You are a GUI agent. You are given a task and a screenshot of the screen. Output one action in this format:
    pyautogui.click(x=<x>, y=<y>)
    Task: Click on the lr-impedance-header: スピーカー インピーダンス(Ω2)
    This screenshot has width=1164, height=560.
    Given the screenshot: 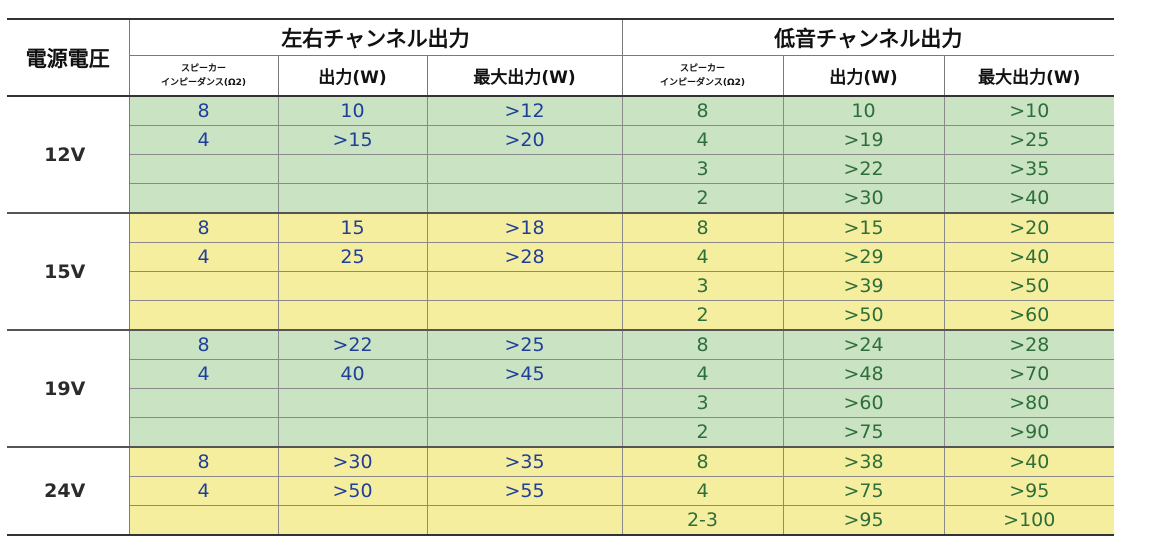 What is the action you would take?
    pyautogui.click(x=204, y=76)
    